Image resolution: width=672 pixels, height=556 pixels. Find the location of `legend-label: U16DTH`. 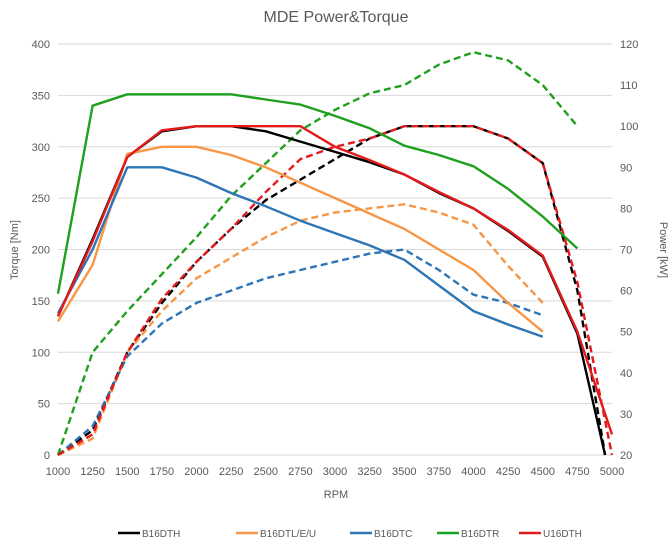

legend-label: U16DTH is located at coordinates (562, 534).